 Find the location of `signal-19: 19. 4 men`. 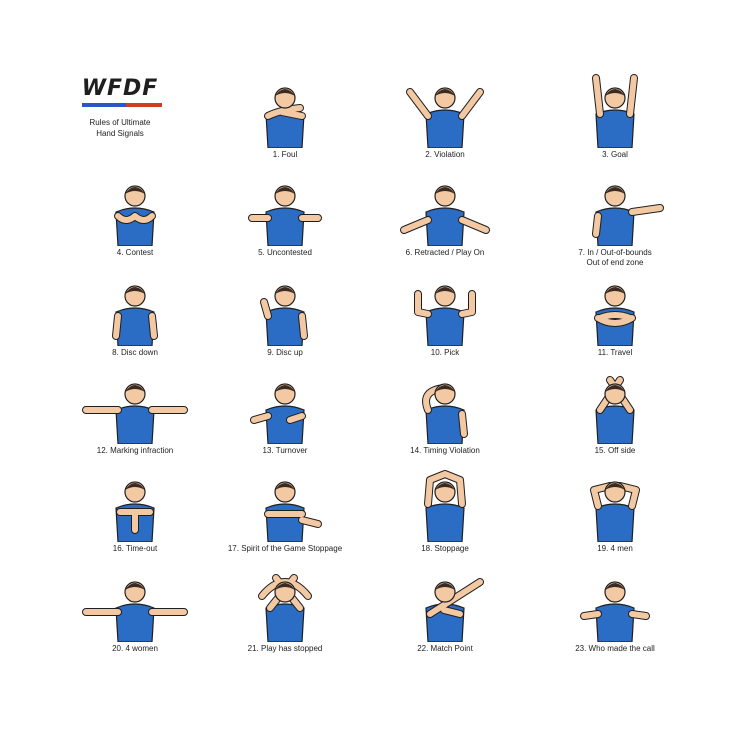

signal-19: 19. 4 men is located at coordinates (615, 517).